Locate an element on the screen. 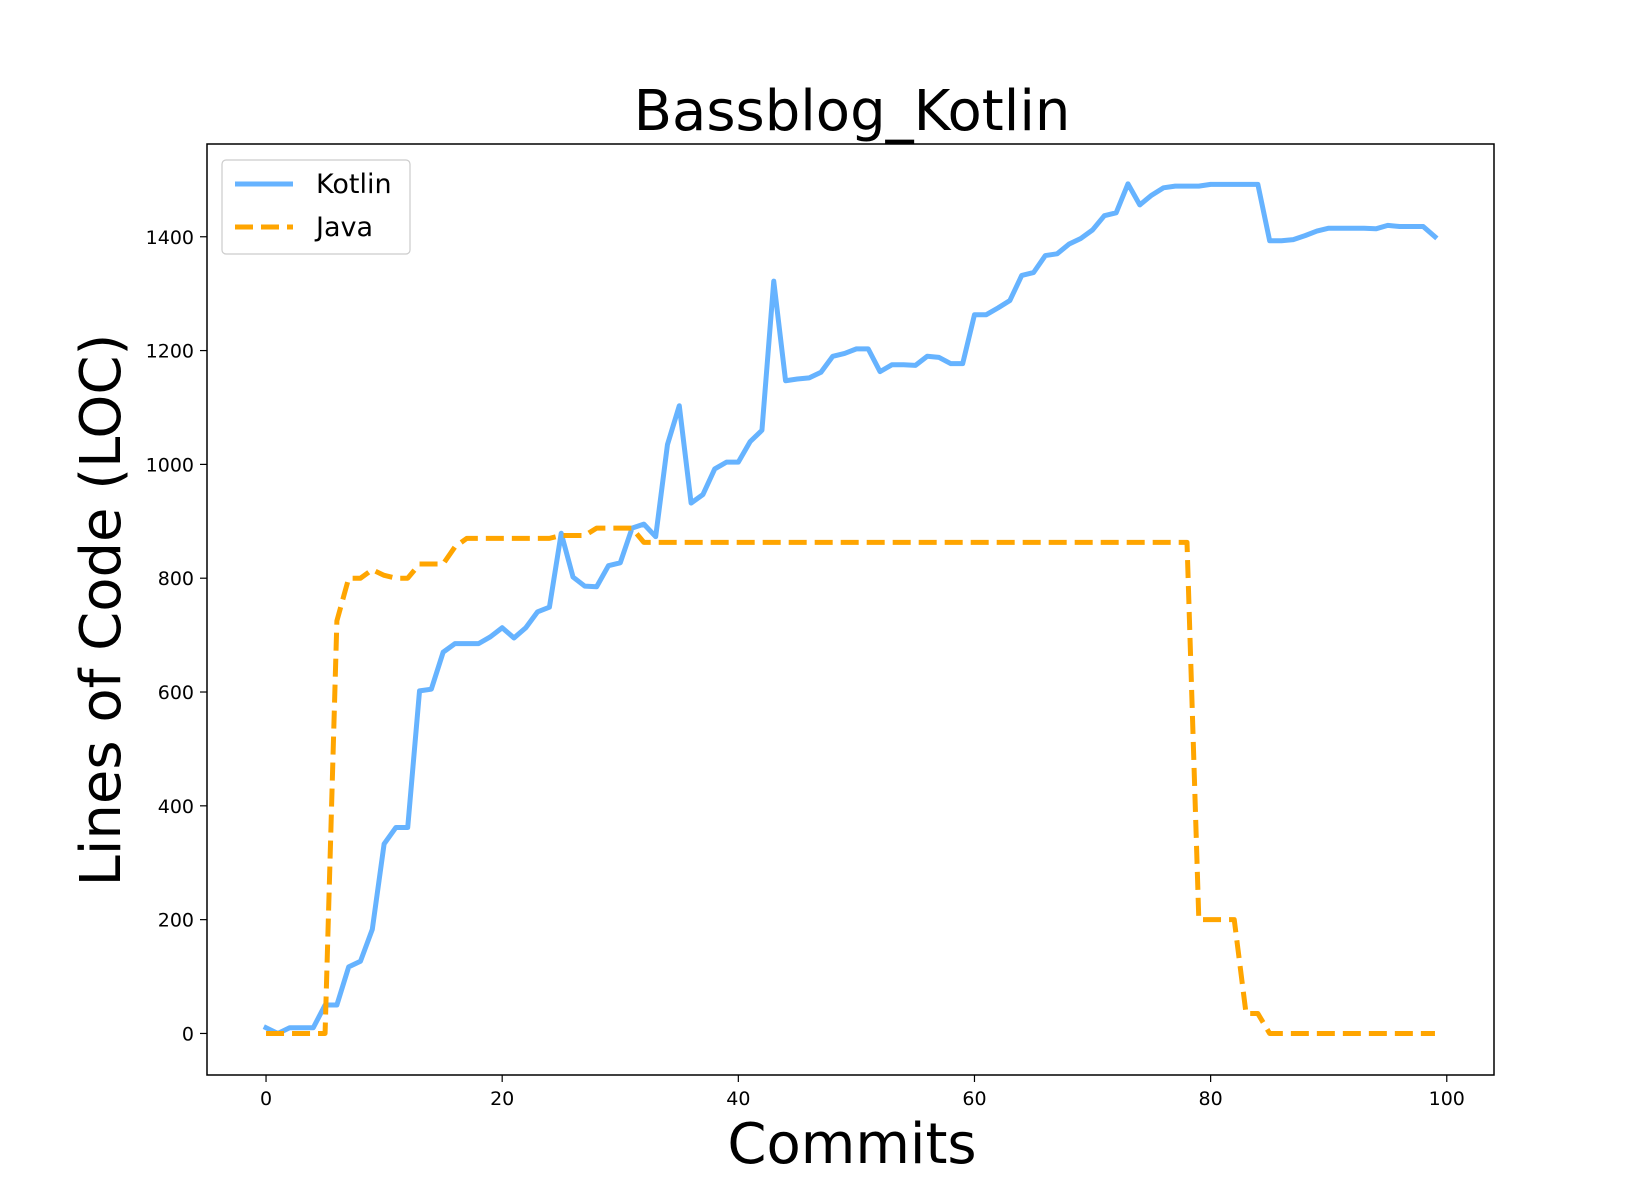  y-tick-label: 400 is located at coordinates (176, 807).